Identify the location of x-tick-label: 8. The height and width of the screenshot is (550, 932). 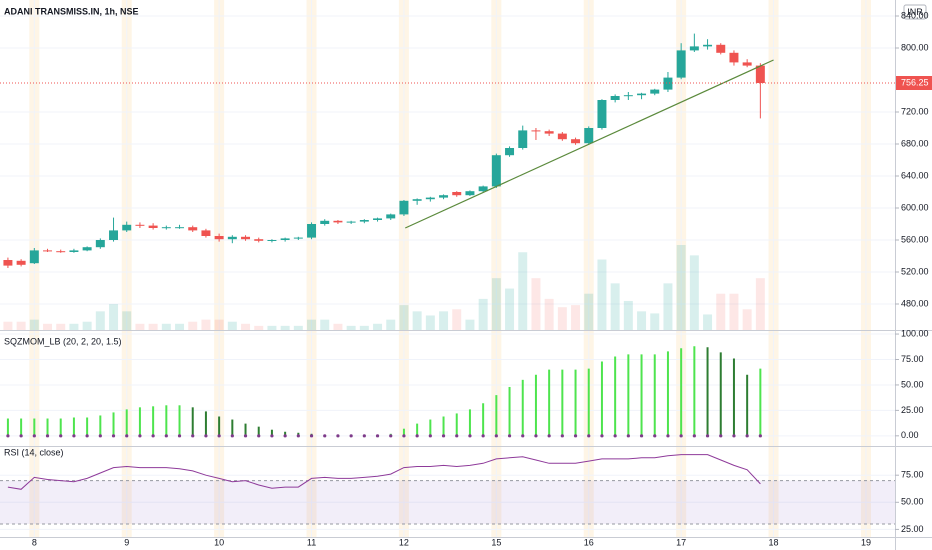
(34, 542).